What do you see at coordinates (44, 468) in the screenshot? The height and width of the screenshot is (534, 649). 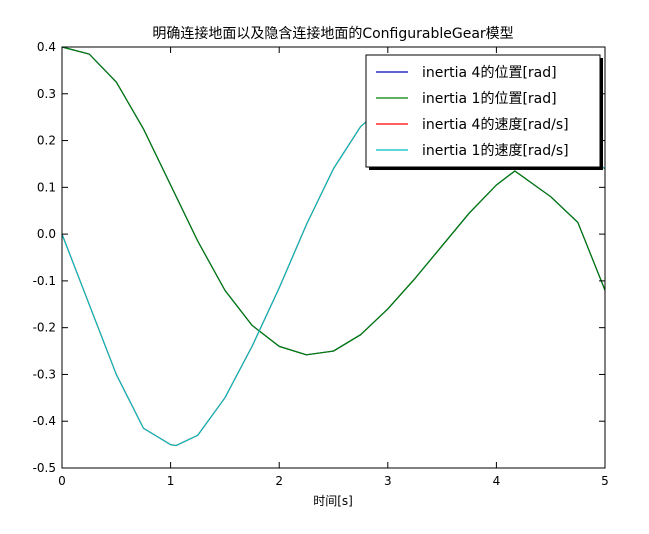 I see `y-tick-label: -0.5` at bounding box center [44, 468].